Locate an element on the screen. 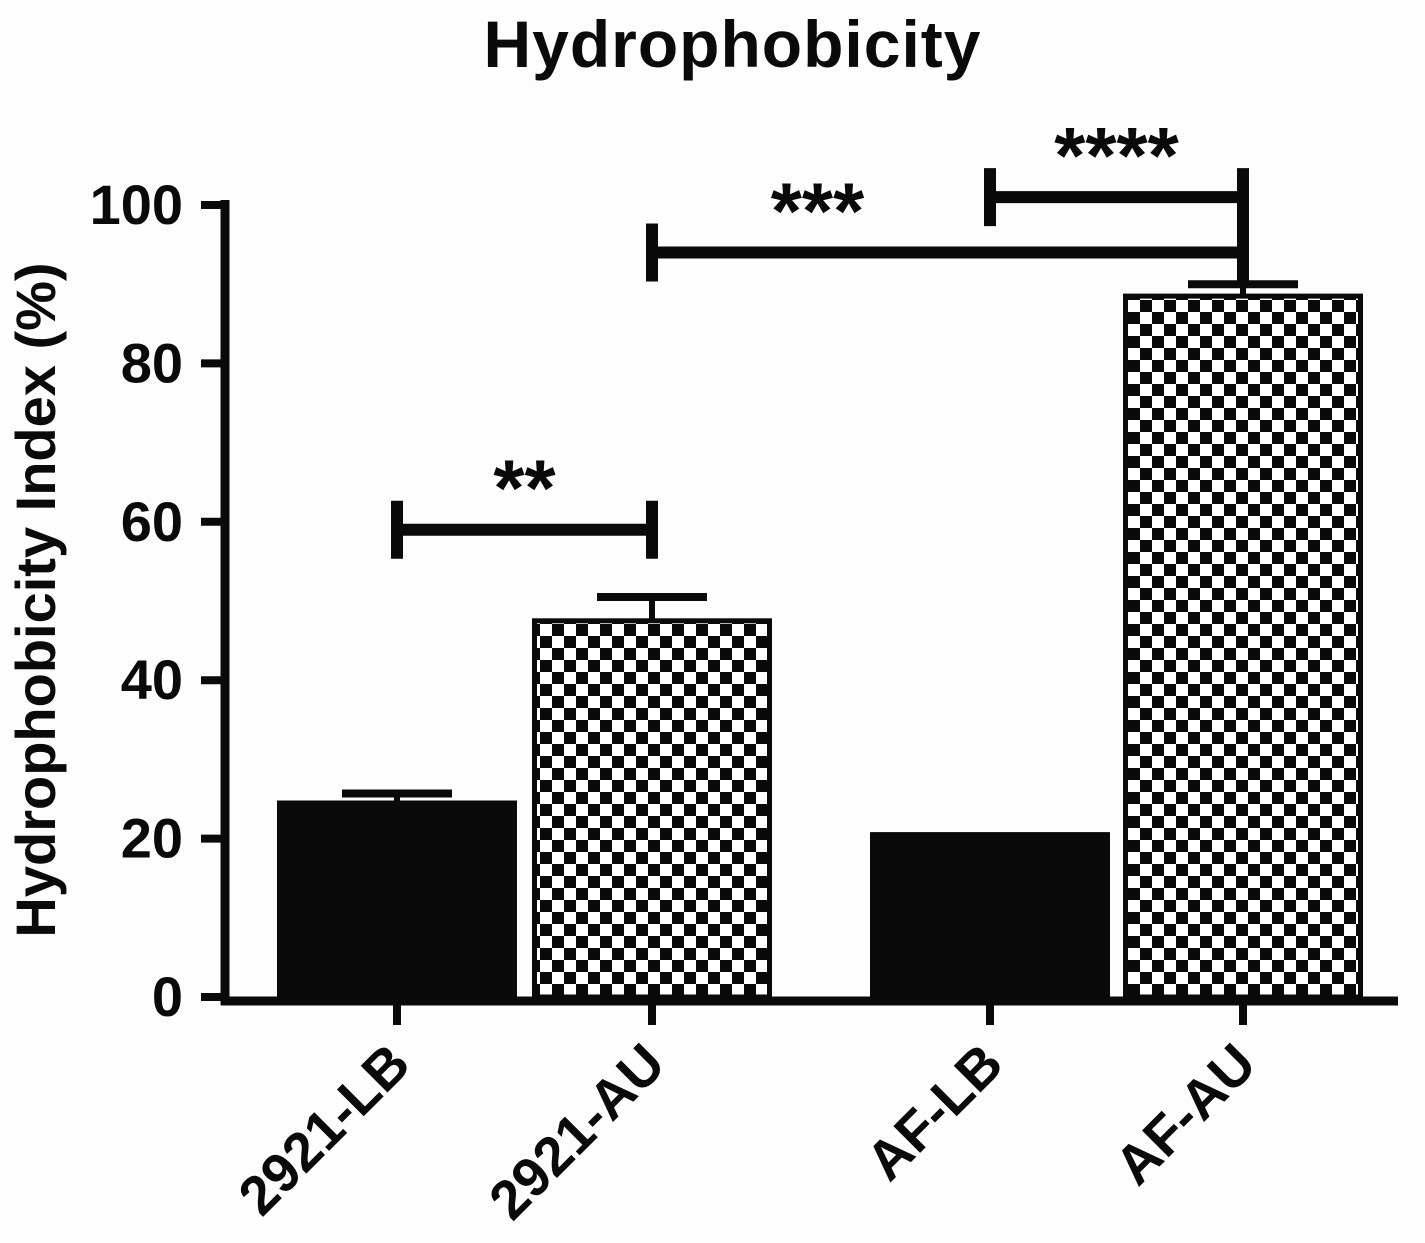 The image size is (1425, 1243). bar-2921-LB is located at coordinates (397, 900).